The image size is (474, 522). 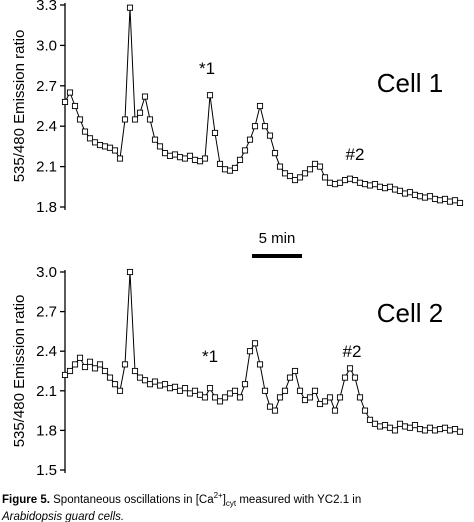 I want to click on caption-sub: cyt, so click(x=231, y=503).